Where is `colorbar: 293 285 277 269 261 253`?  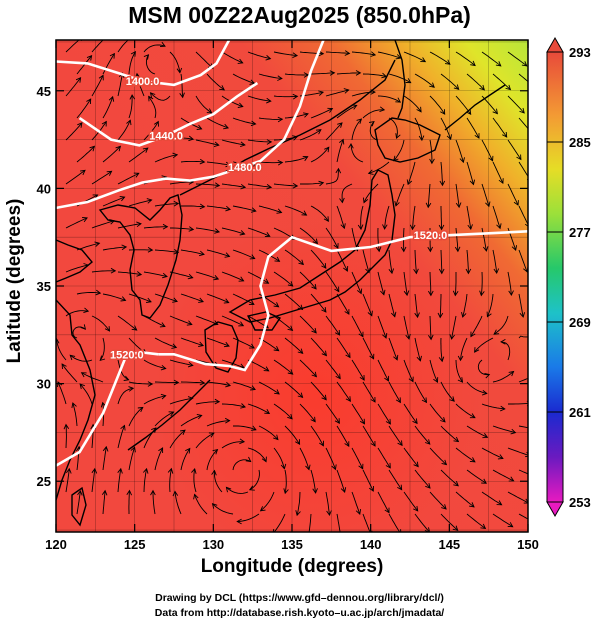 colorbar: 293 285 277 269 261 253 is located at coordinates (568, 277).